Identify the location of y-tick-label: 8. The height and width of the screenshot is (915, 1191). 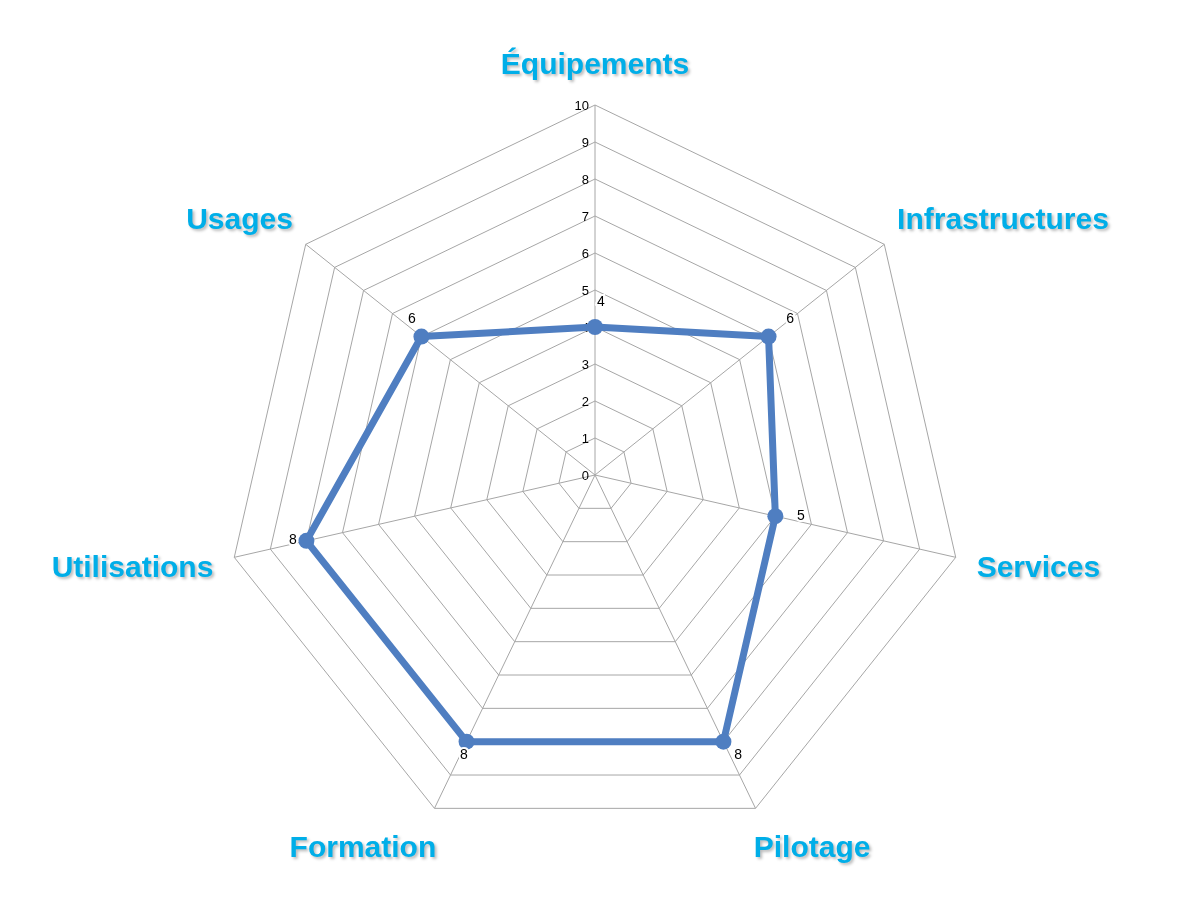
(585, 179).